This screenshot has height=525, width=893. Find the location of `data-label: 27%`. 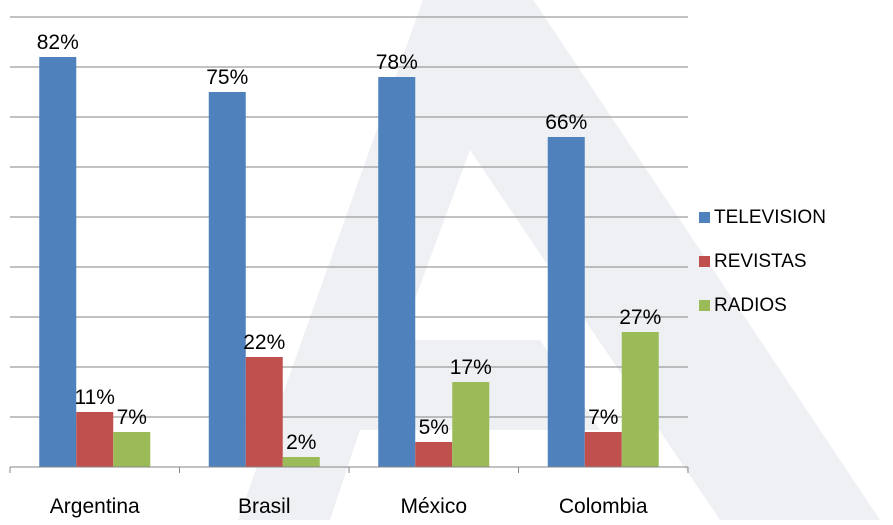

data-label: 27% is located at coordinates (640, 317).